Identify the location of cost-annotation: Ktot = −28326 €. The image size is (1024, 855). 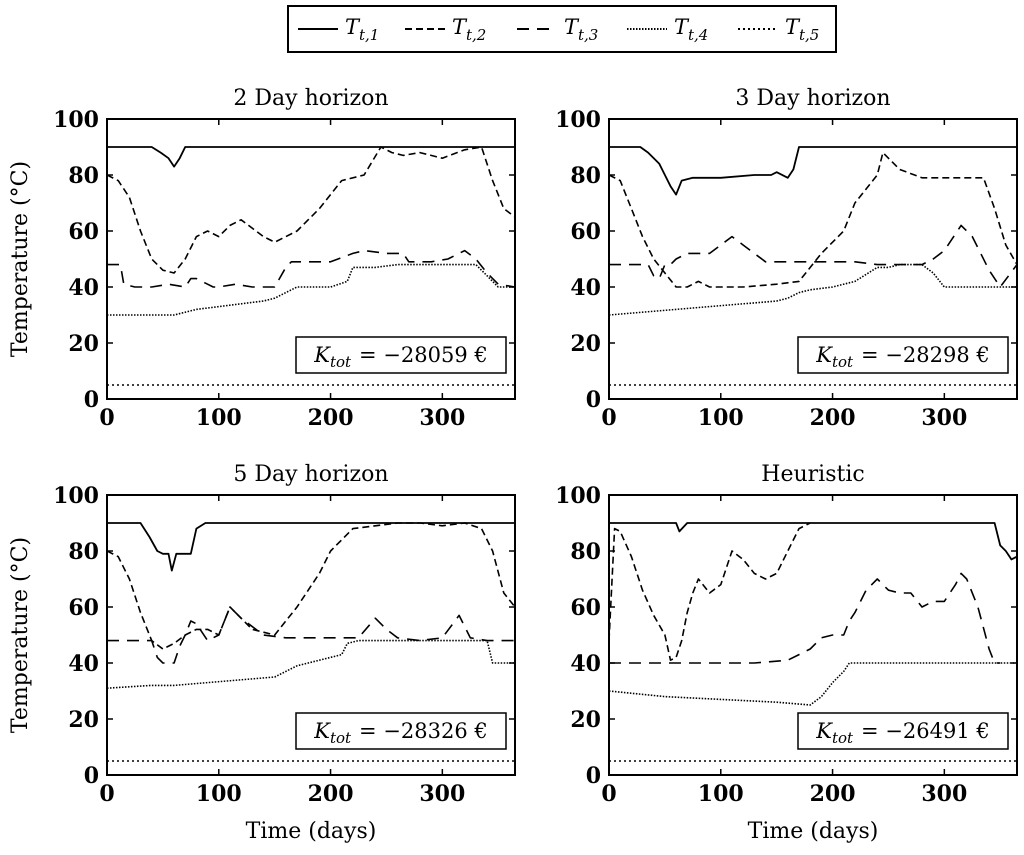
(401, 731).